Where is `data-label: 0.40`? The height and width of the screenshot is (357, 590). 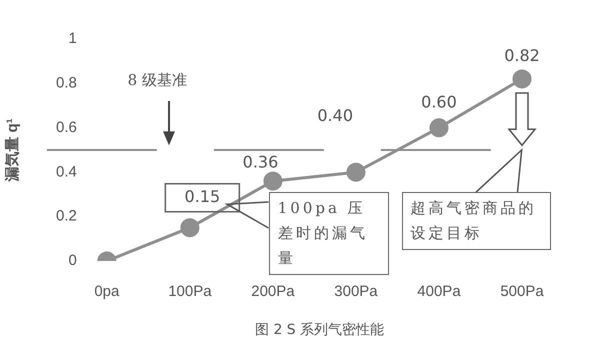
data-label: 0.40 is located at coordinates (335, 115).